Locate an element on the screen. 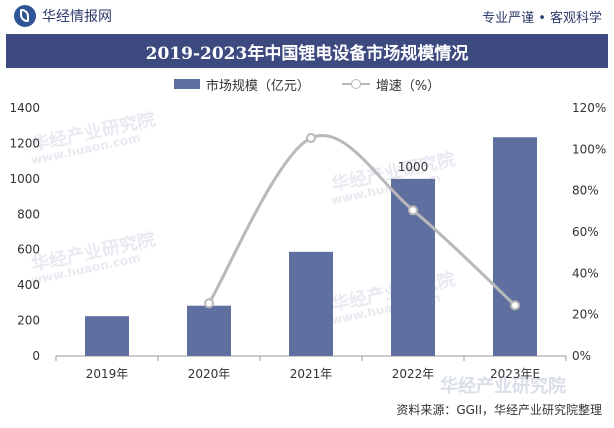  legend-item-growth: 增速（%） is located at coordinates (391, 84).